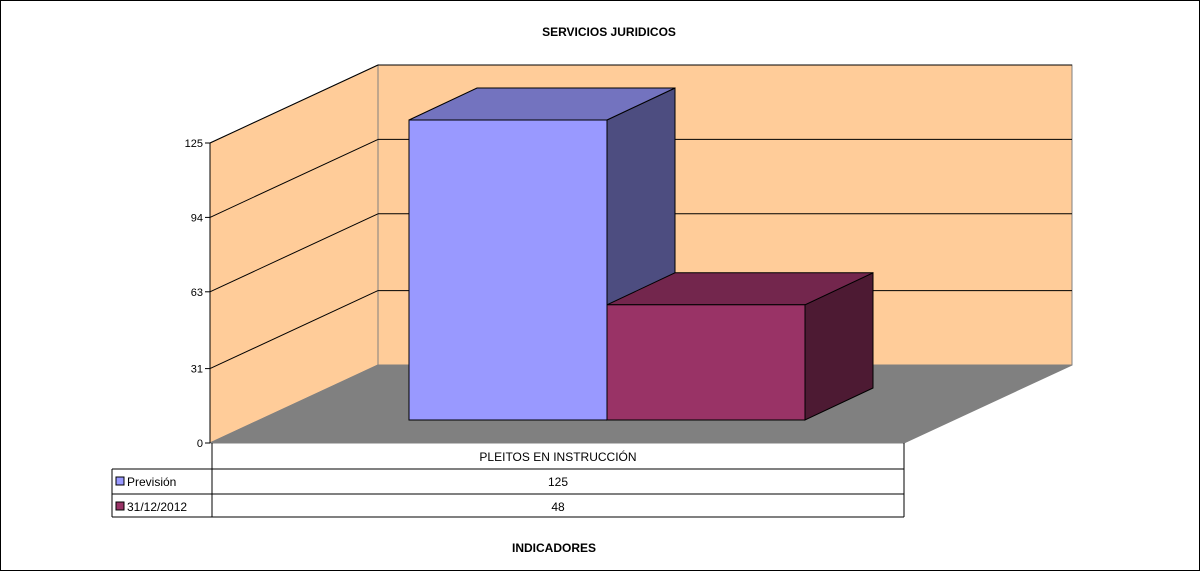 The width and height of the screenshot is (1200, 576). I want to click on chart-title: SERVICIOS JURIDICOS, so click(609, 32).